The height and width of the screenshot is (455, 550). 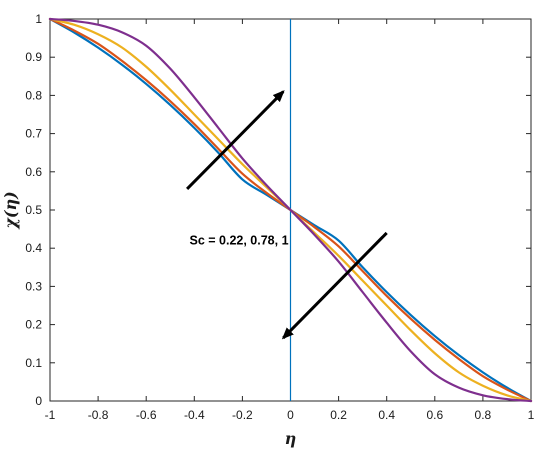 What do you see at coordinates (242, 415) in the screenshot?
I see `x-tick-label: -0.2` at bounding box center [242, 415].